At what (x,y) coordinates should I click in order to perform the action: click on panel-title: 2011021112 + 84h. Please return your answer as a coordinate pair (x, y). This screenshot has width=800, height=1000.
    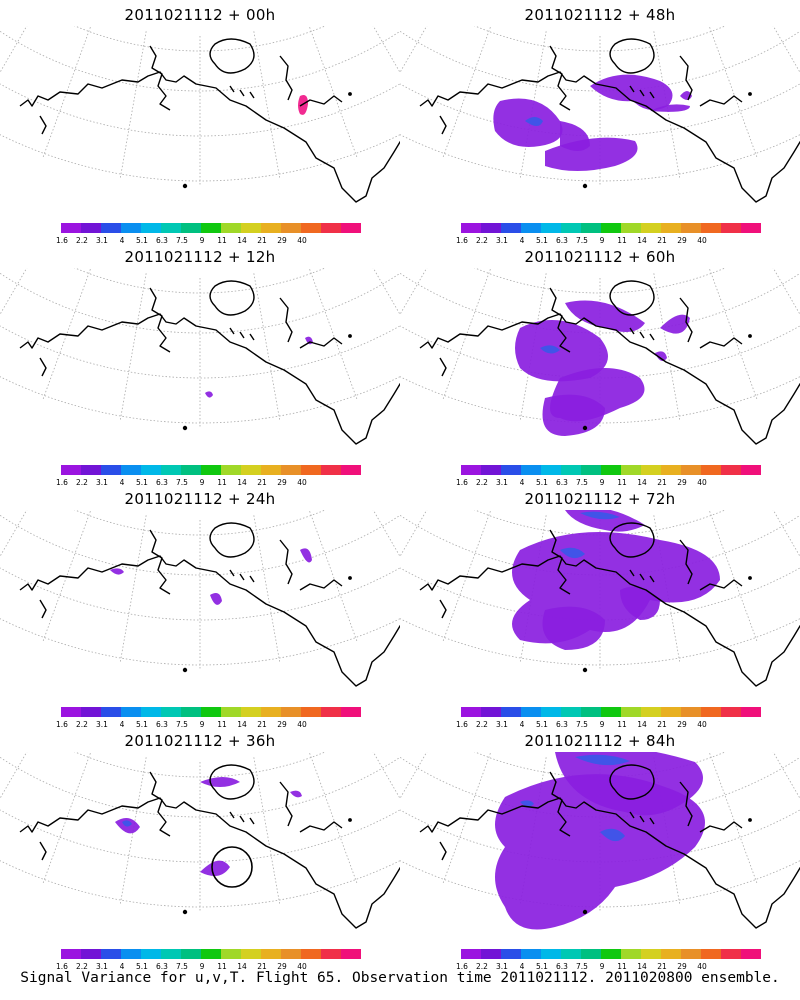
    Looking at the image, I should click on (600, 741).